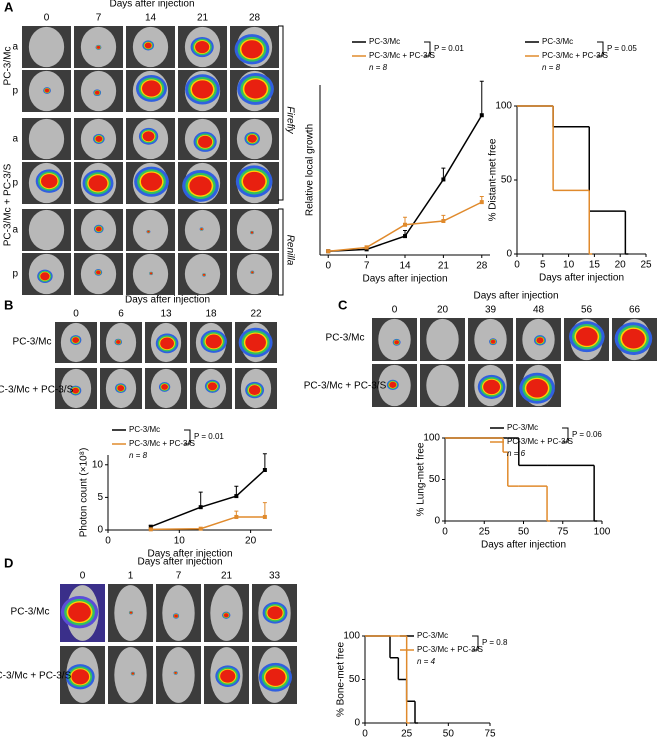  I want to click on annotation: P = 0.8, so click(495, 642).